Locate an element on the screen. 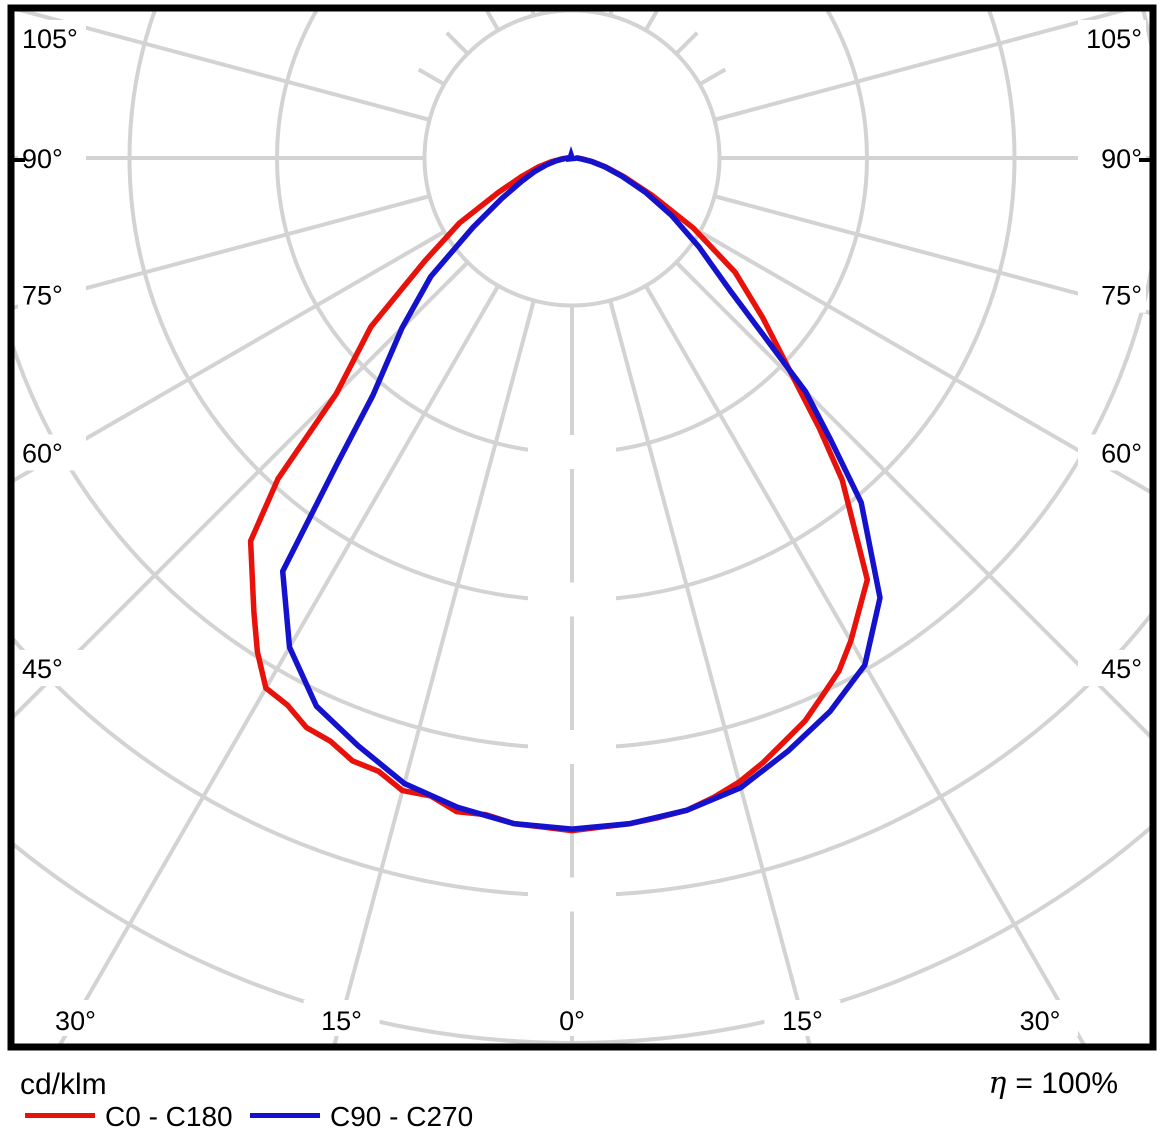 The width and height of the screenshot is (1164, 1140). angle-label-bottom-0: 0° is located at coordinates (572, 1021).